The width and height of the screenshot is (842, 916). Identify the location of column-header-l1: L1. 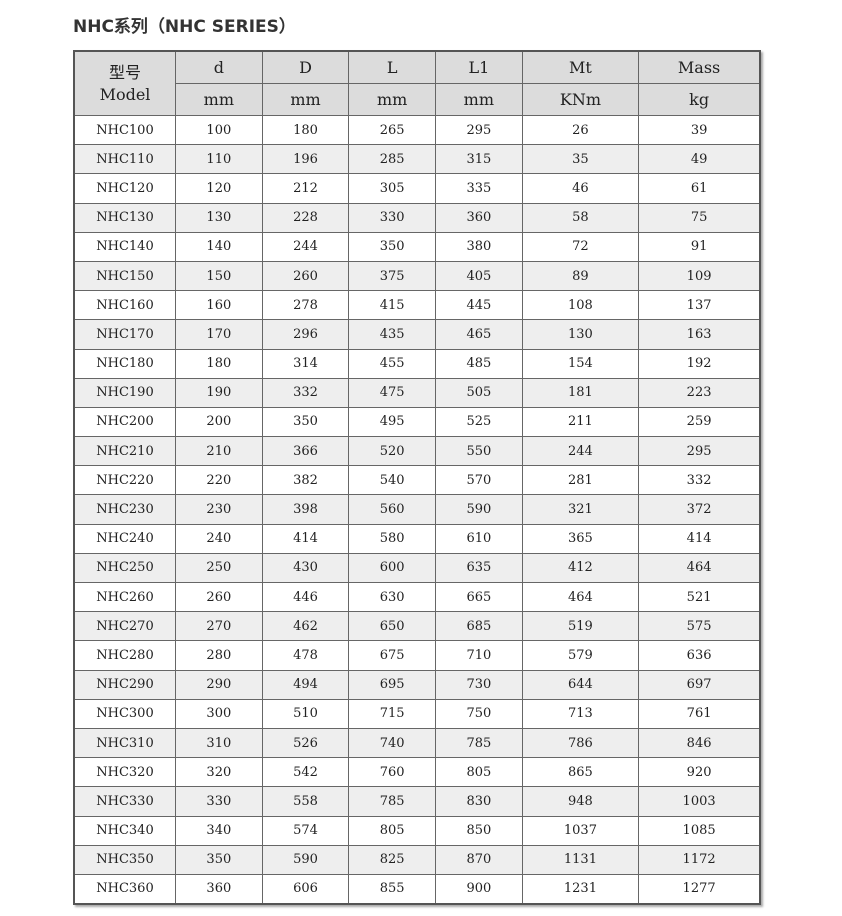
(479, 67).